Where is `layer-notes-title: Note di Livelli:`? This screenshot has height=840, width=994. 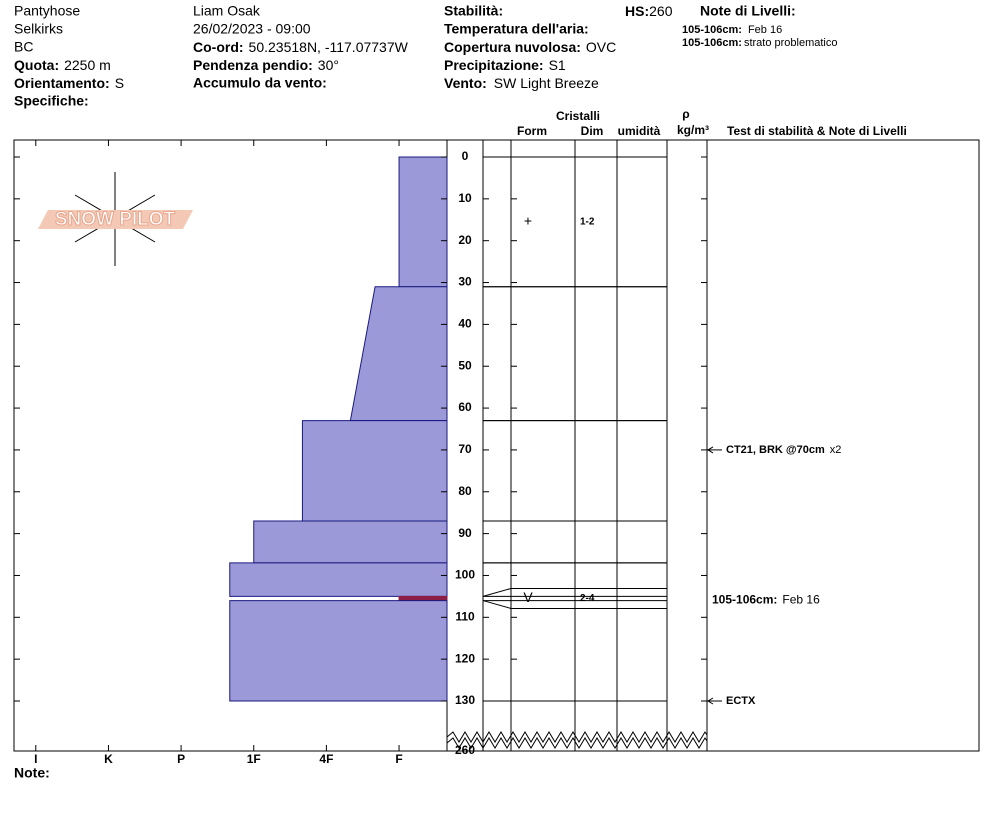 layer-notes-title: Note di Livelli: is located at coordinates (748, 11).